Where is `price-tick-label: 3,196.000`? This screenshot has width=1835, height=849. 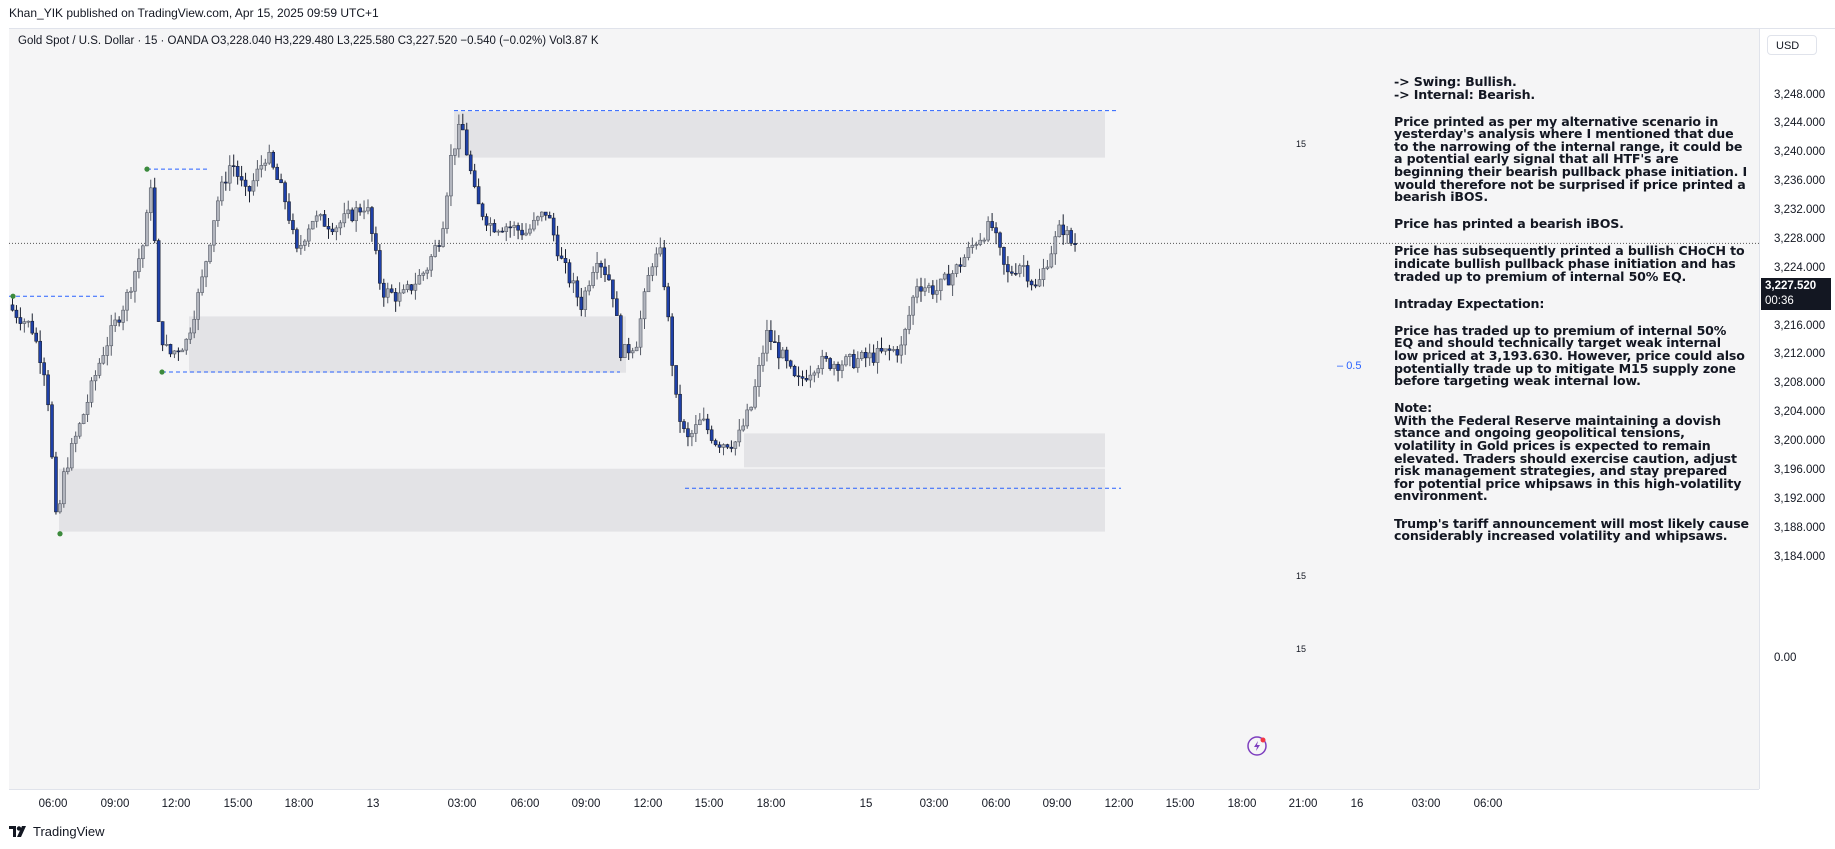 price-tick-label: 3,196.000 is located at coordinates (1800, 469).